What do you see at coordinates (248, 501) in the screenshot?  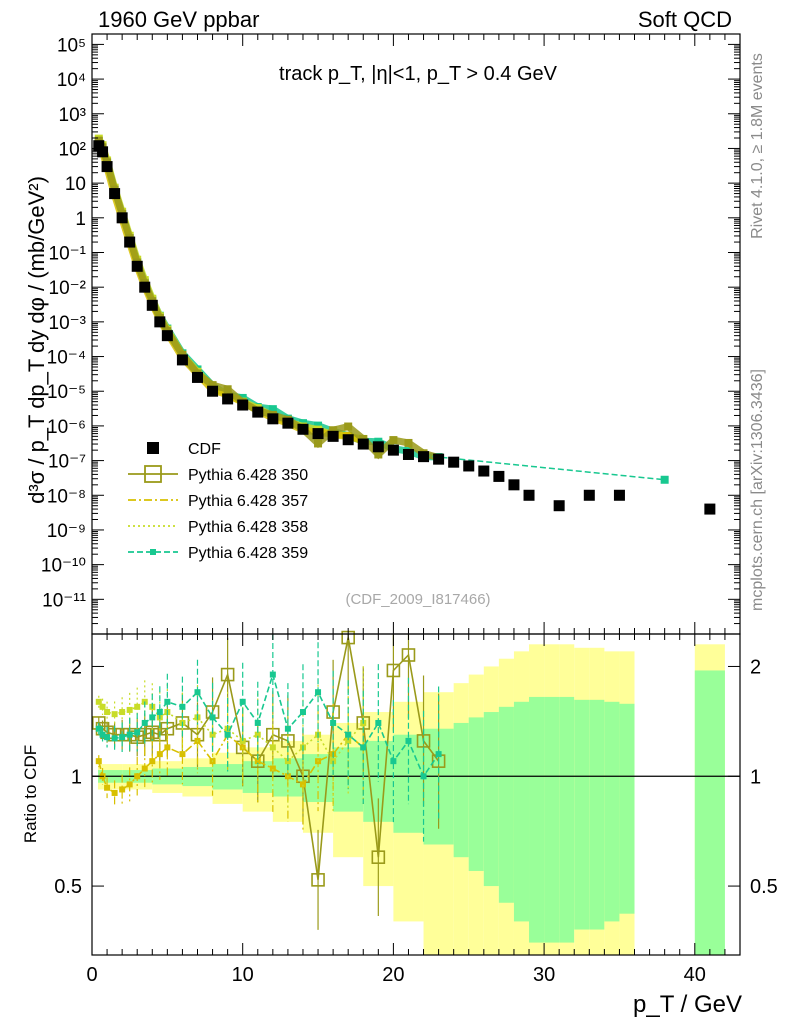 I see `legend-label: Pythia 6.428 357` at bounding box center [248, 501].